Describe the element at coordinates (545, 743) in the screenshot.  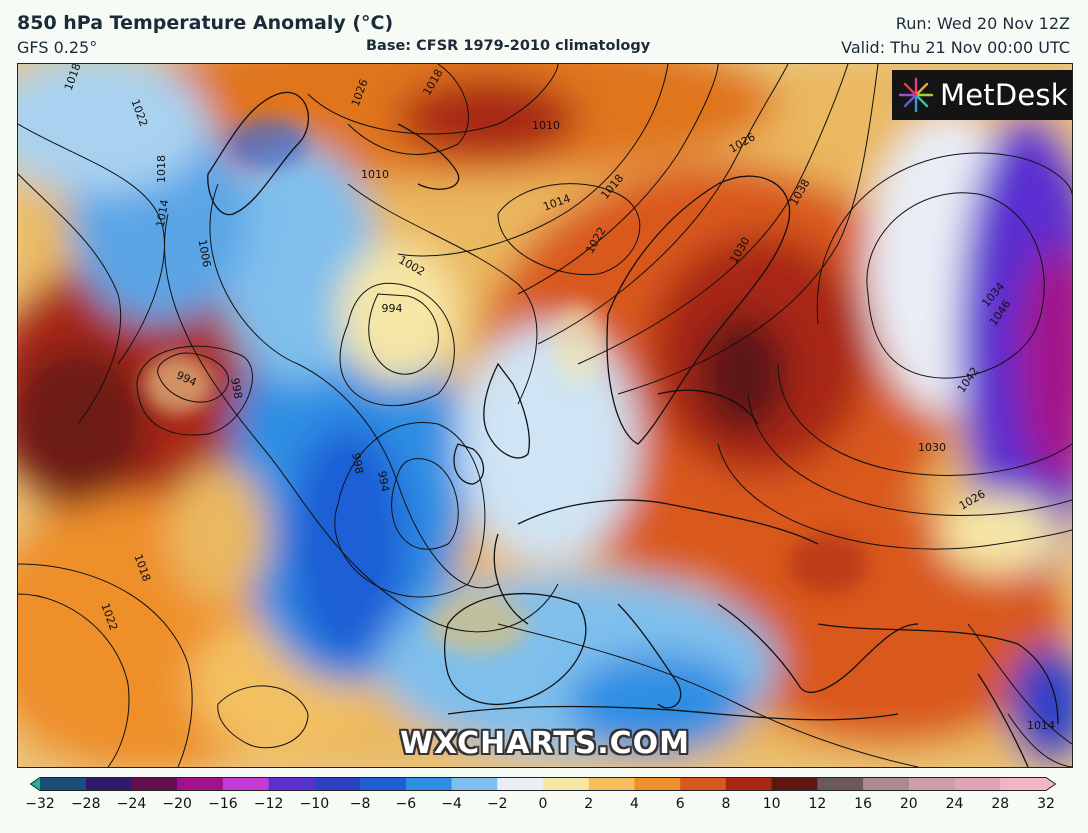
I see `wxcharts-watermark: WXCHARTS.COM` at that location.